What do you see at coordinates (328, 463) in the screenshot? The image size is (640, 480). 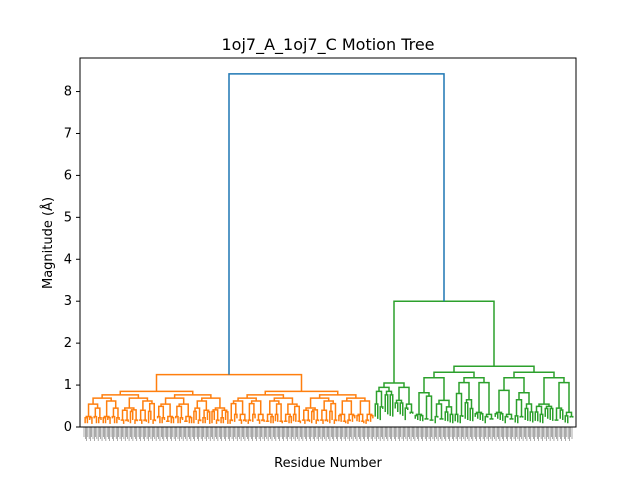 I see `x-axis-label: Residue Number` at bounding box center [328, 463].